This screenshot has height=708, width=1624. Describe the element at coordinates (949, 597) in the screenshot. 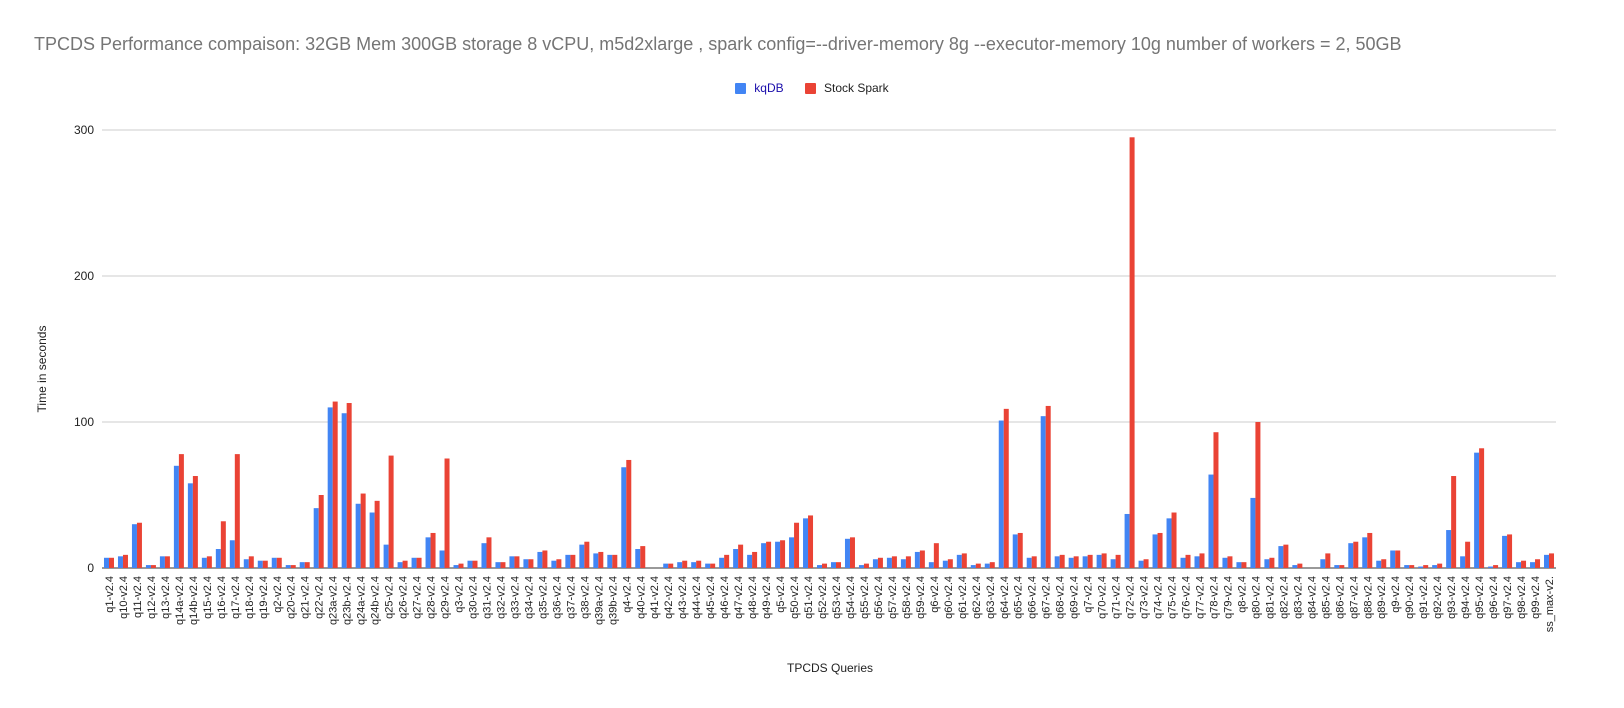

I see `x-tick-label: q60-v2.4` at that location.